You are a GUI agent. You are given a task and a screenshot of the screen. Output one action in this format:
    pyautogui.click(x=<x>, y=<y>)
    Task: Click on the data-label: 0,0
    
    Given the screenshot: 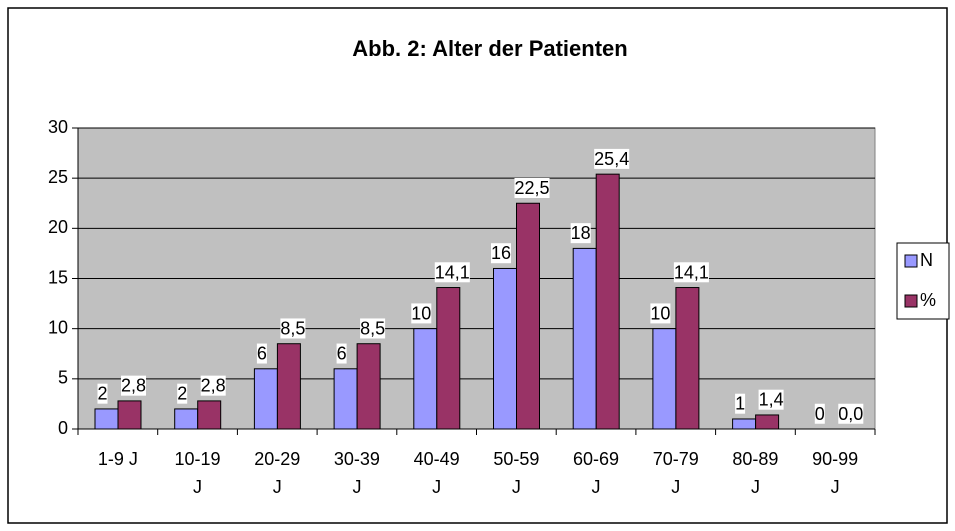 What is the action you would take?
    pyautogui.click(x=850, y=414)
    